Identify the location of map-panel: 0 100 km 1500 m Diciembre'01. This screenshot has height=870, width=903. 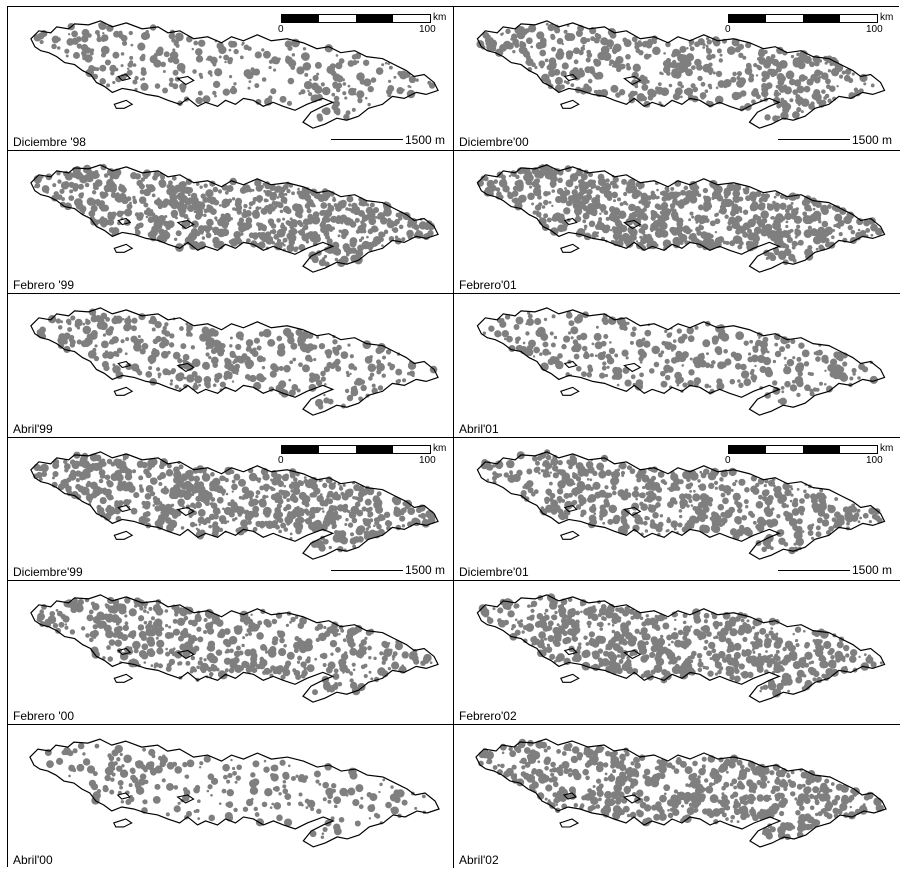
(677, 509).